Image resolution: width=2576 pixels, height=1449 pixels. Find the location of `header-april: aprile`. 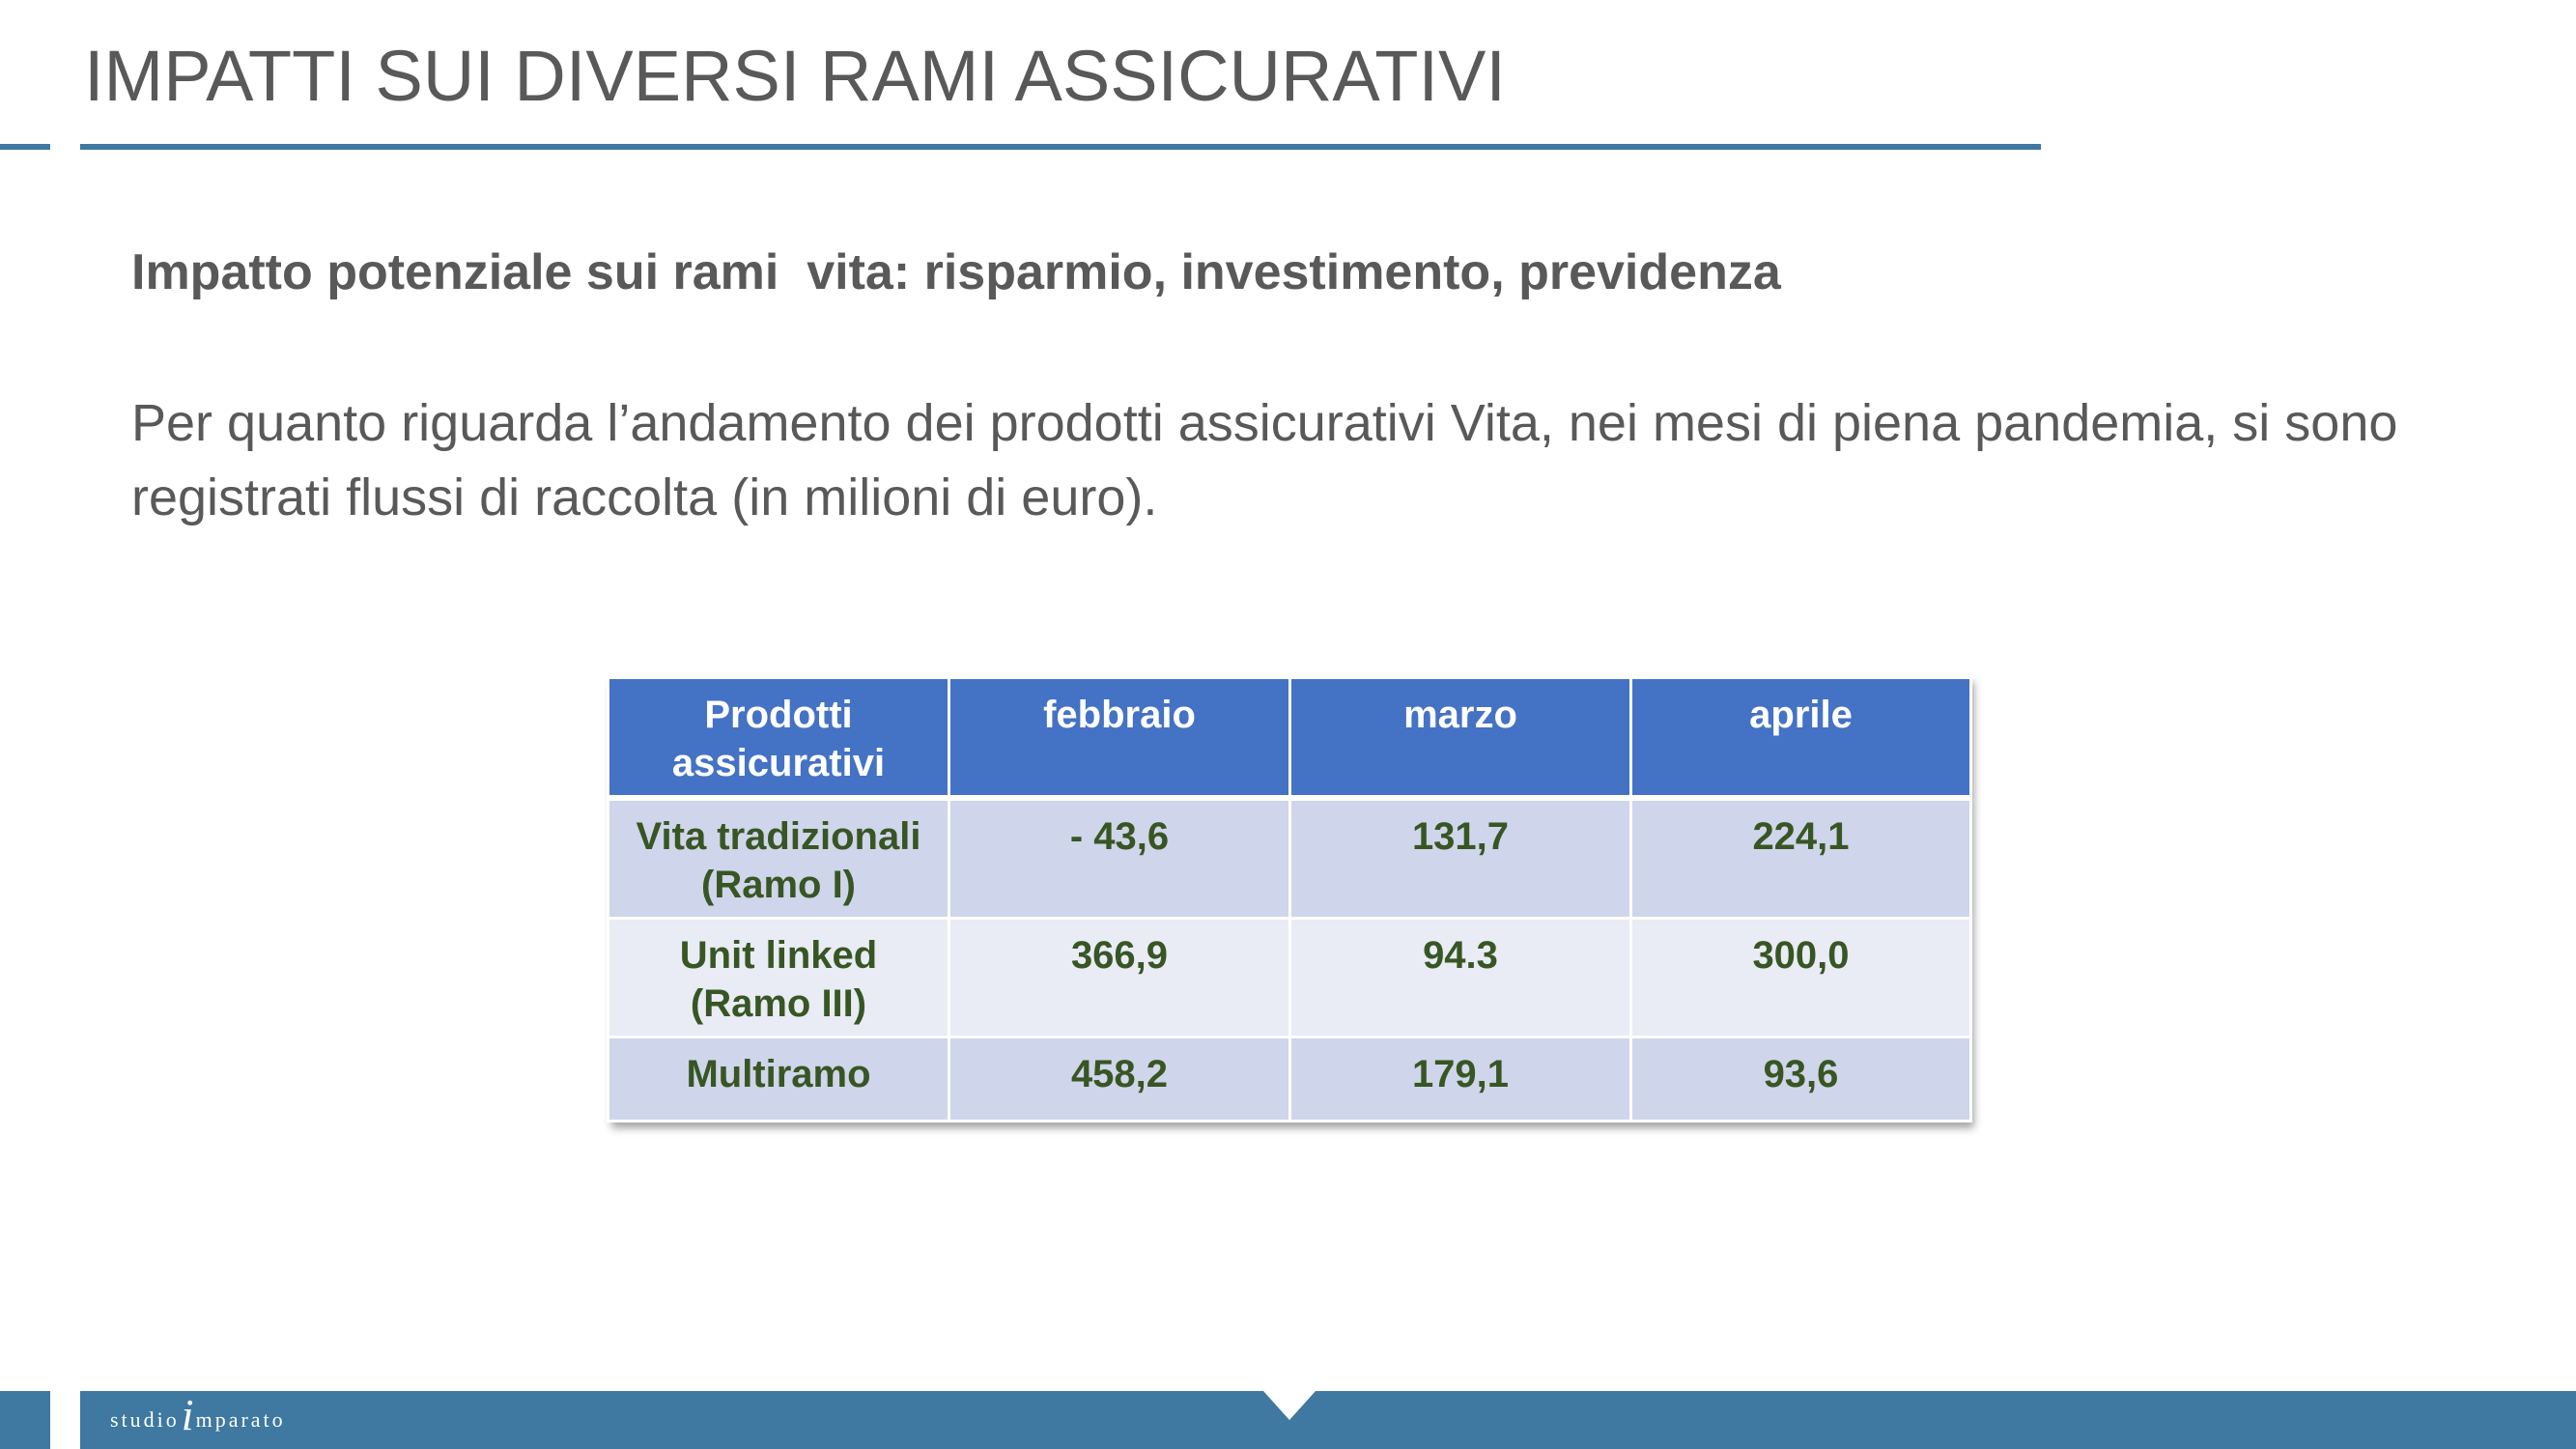

header-april: aprile is located at coordinates (1800, 738).